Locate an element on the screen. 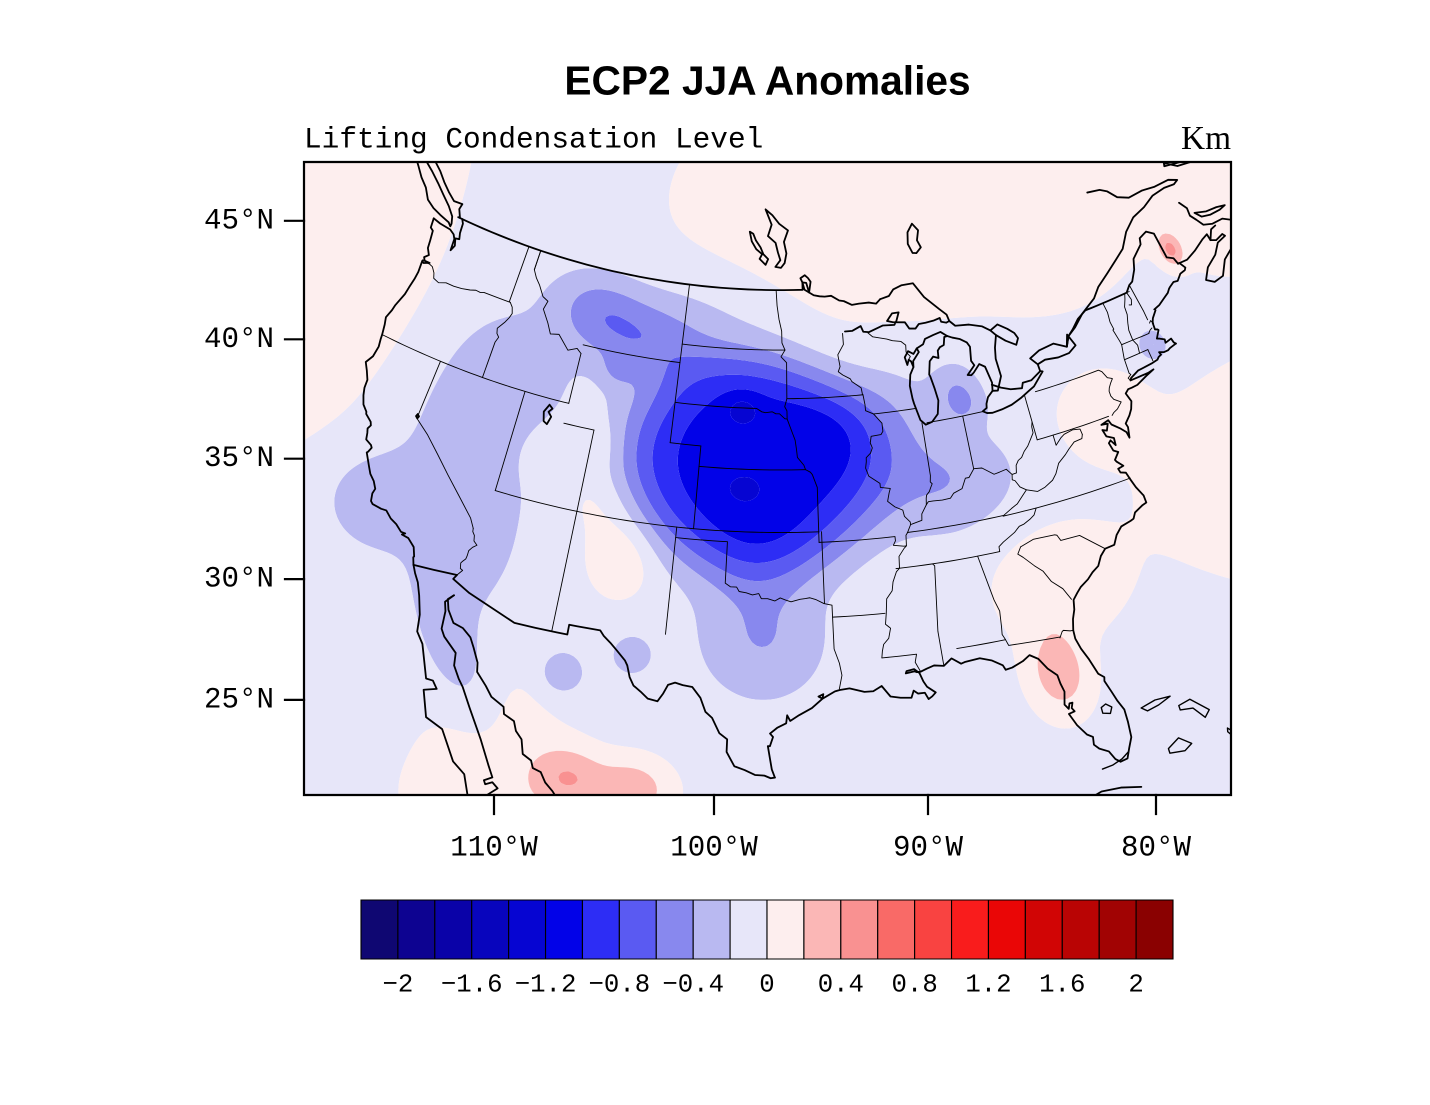 The height and width of the screenshot is (1105, 1430). svg-text: 1.6 is located at coordinates (1062, 985).